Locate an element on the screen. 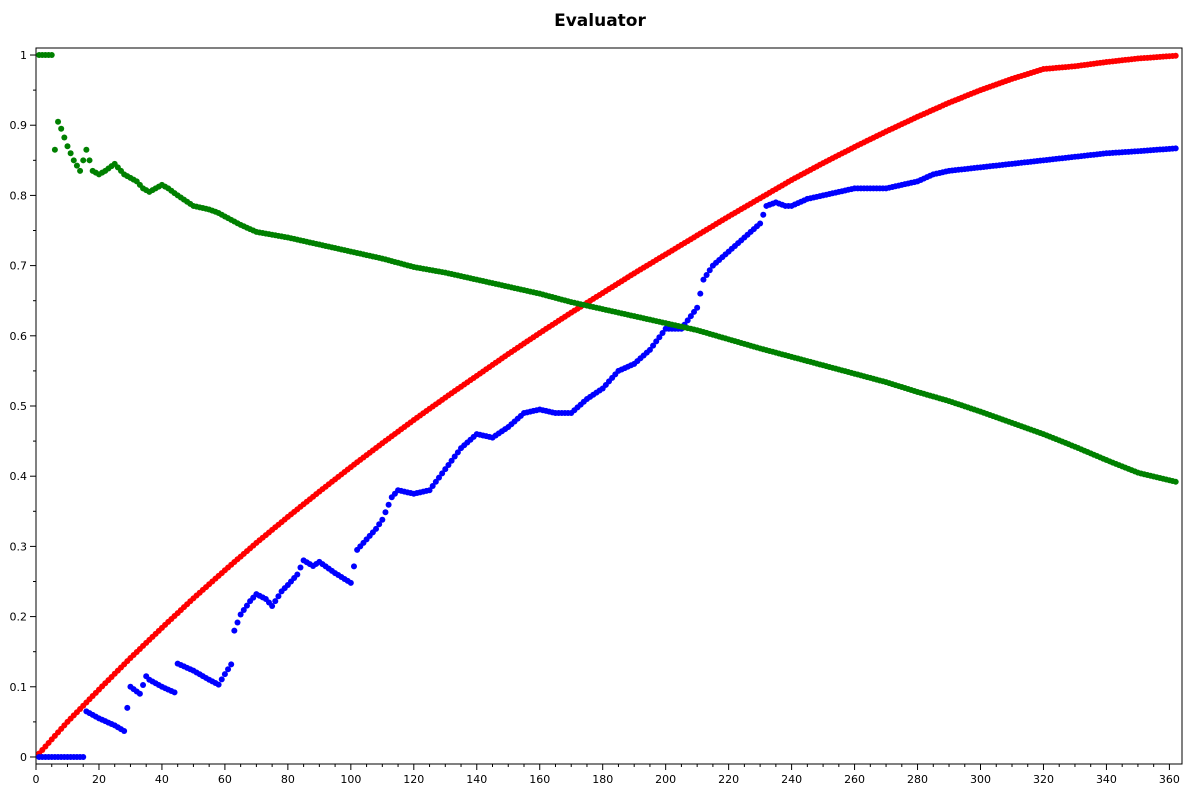 This screenshot has width=1200, height=800. y-tick-label: 0.7 is located at coordinates (19, 266).